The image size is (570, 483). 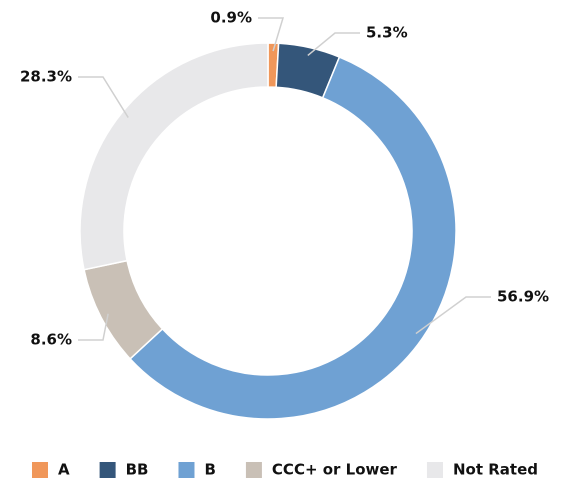 I want to click on legend-label: B, so click(x=209, y=470).